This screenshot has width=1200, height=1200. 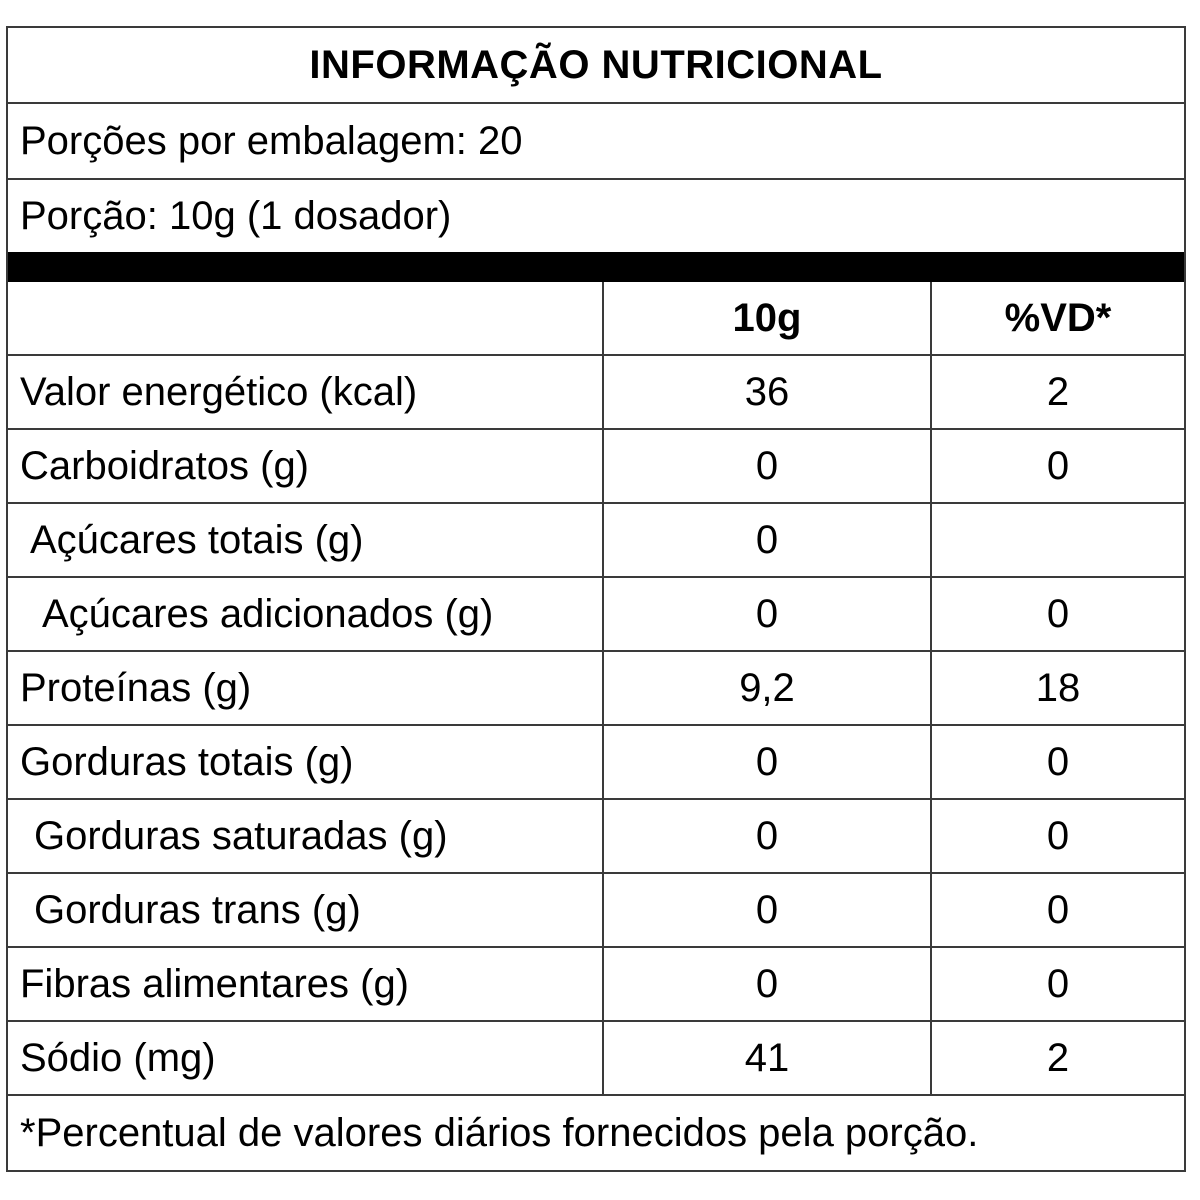 What do you see at coordinates (306, 614) in the screenshot?
I see `nutrient-name: Açúcares adicionados (g)` at bounding box center [306, 614].